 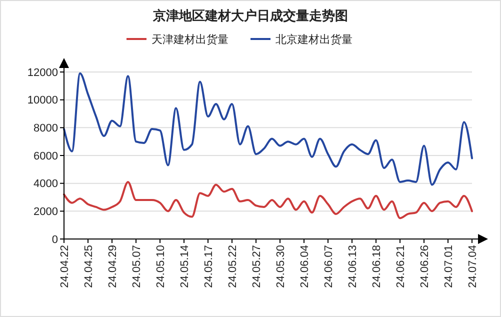 I want to click on y-tick-label: 4000, so click(x=46, y=184).